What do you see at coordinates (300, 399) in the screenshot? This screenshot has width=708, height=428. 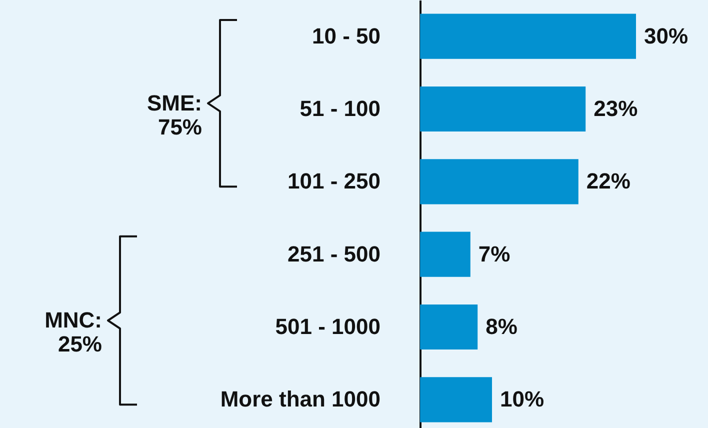 I see `y-tick-label: More than 1000` at bounding box center [300, 399].